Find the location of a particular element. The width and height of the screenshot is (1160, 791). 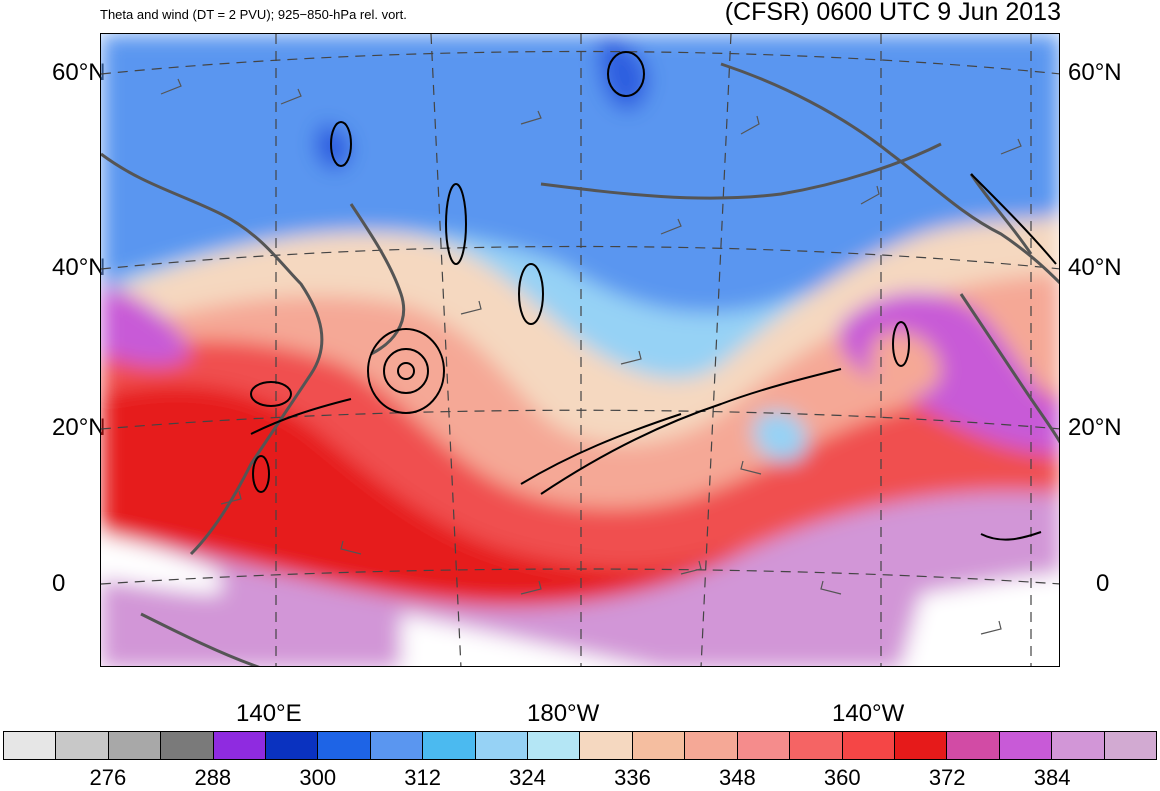

colorbar-tick-label: 348 is located at coordinates (737, 777).